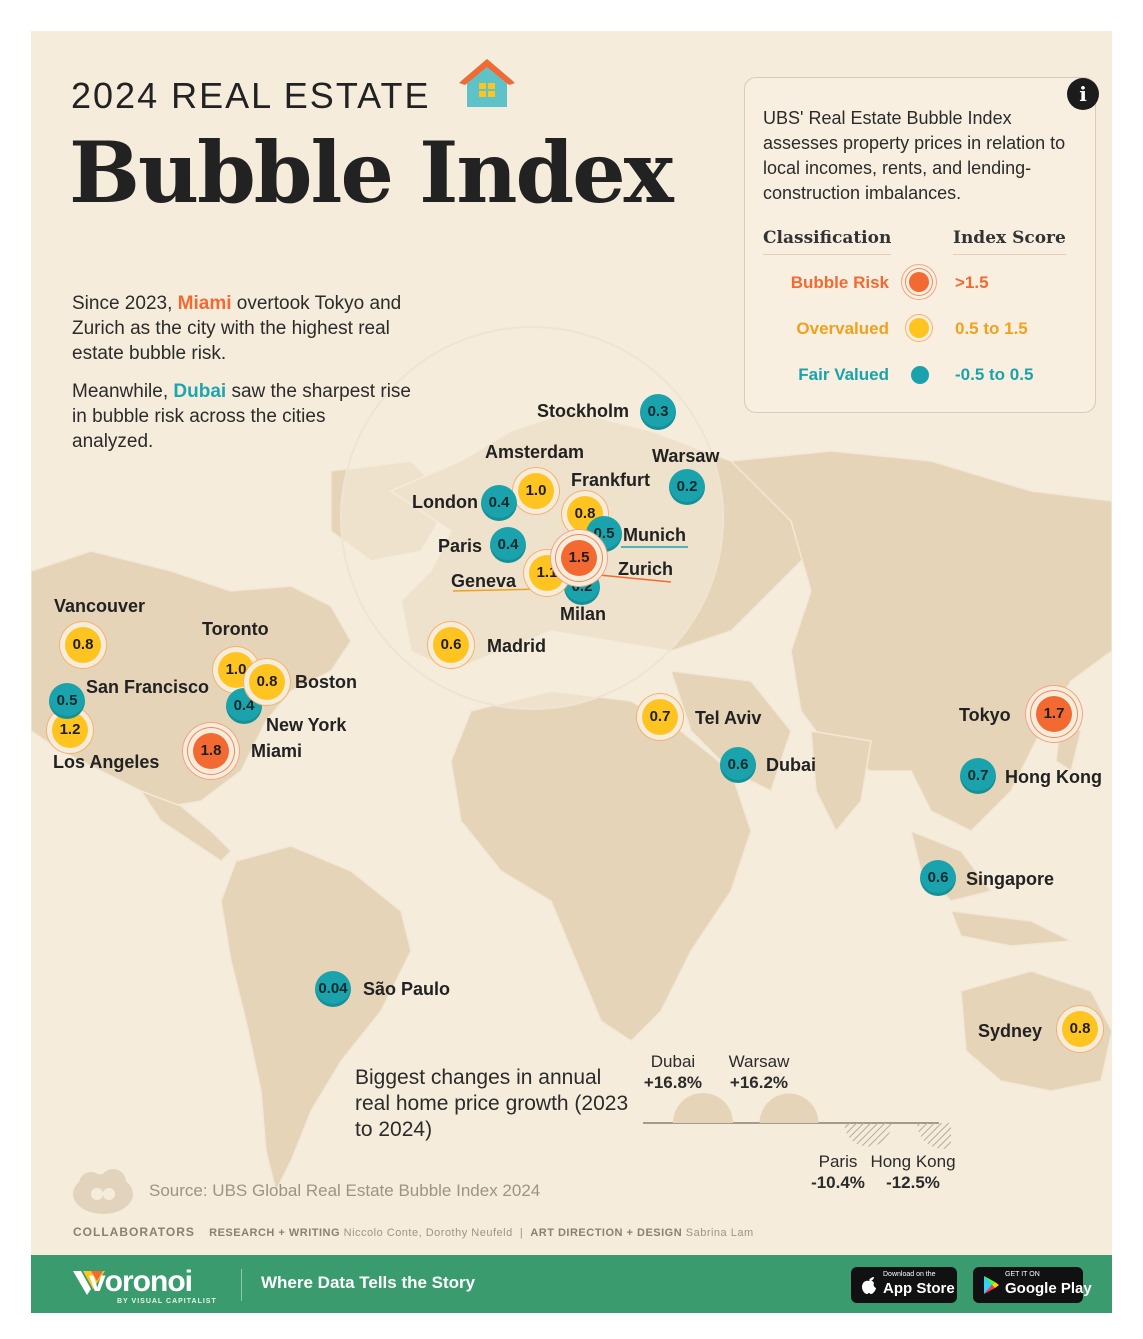 This screenshot has height=1339, width=1143. What do you see at coordinates (687, 487) in the screenshot?
I see `bubble-warsaw: 0.2` at bounding box center [687, 487].